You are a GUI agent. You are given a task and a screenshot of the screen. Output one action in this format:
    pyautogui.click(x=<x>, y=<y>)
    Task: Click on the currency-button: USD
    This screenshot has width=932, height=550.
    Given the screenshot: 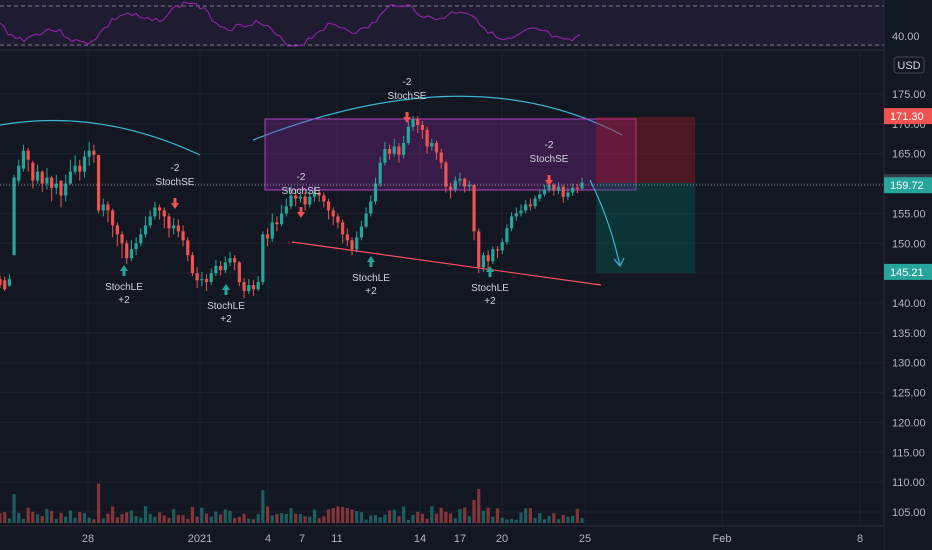 What is the action you would take?
    pyautogui.click(x=909, y=65)
    